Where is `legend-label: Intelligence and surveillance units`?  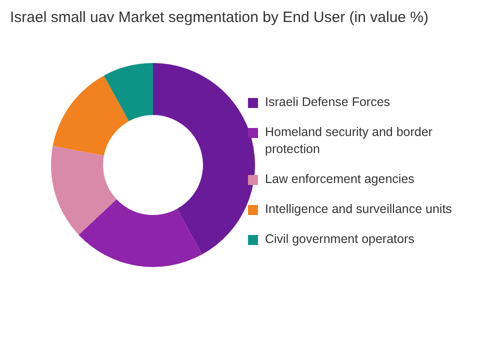
legend-label: Intelligence and surveillance units is located at coordinates (358, 209).